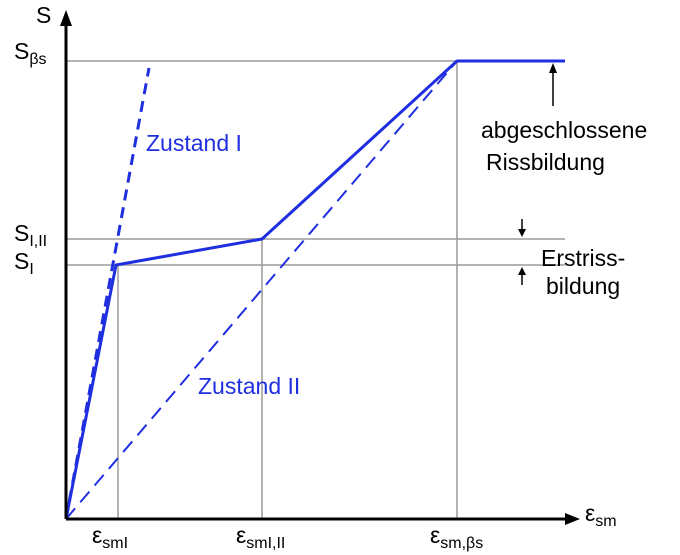 Image resolution: width=680 pixels, height=555 pixels. What do you see at coordinates (522, 271) in the screenshot?
I see `first-cracking-arrowhead-bottom` at bounding box center [522, 271].